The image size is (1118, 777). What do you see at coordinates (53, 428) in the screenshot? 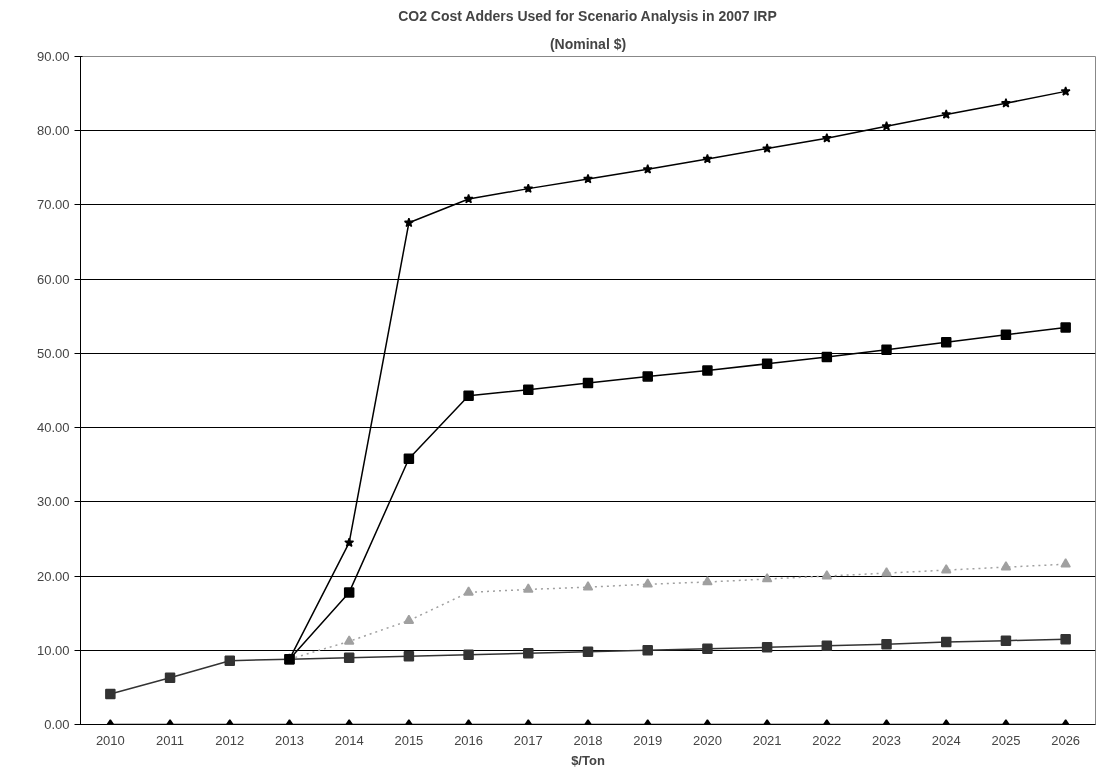
I see `y-tick-label: 40.00` at bounding box center [53, 428].